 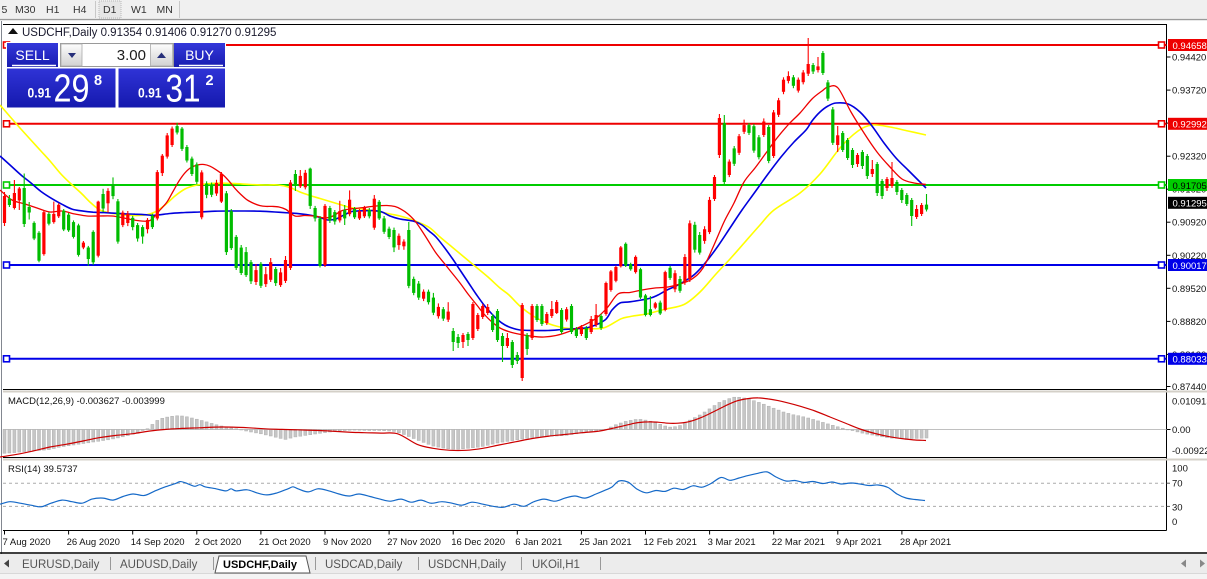 What do you see at coordinates (1181, 430) in the screenshot?
I see `svg-text: 0.00` at bounding box center [1181, 430].